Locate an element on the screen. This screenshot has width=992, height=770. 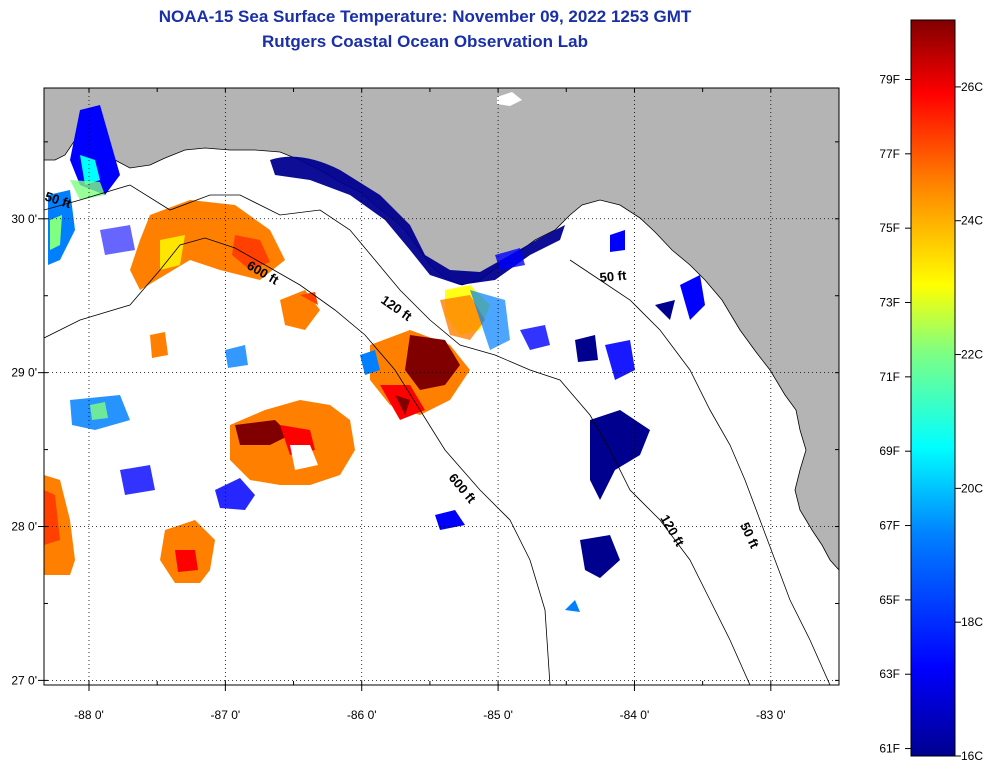
colorbar-fahrenheit-label: 71F is located at coordinates (889, 377).